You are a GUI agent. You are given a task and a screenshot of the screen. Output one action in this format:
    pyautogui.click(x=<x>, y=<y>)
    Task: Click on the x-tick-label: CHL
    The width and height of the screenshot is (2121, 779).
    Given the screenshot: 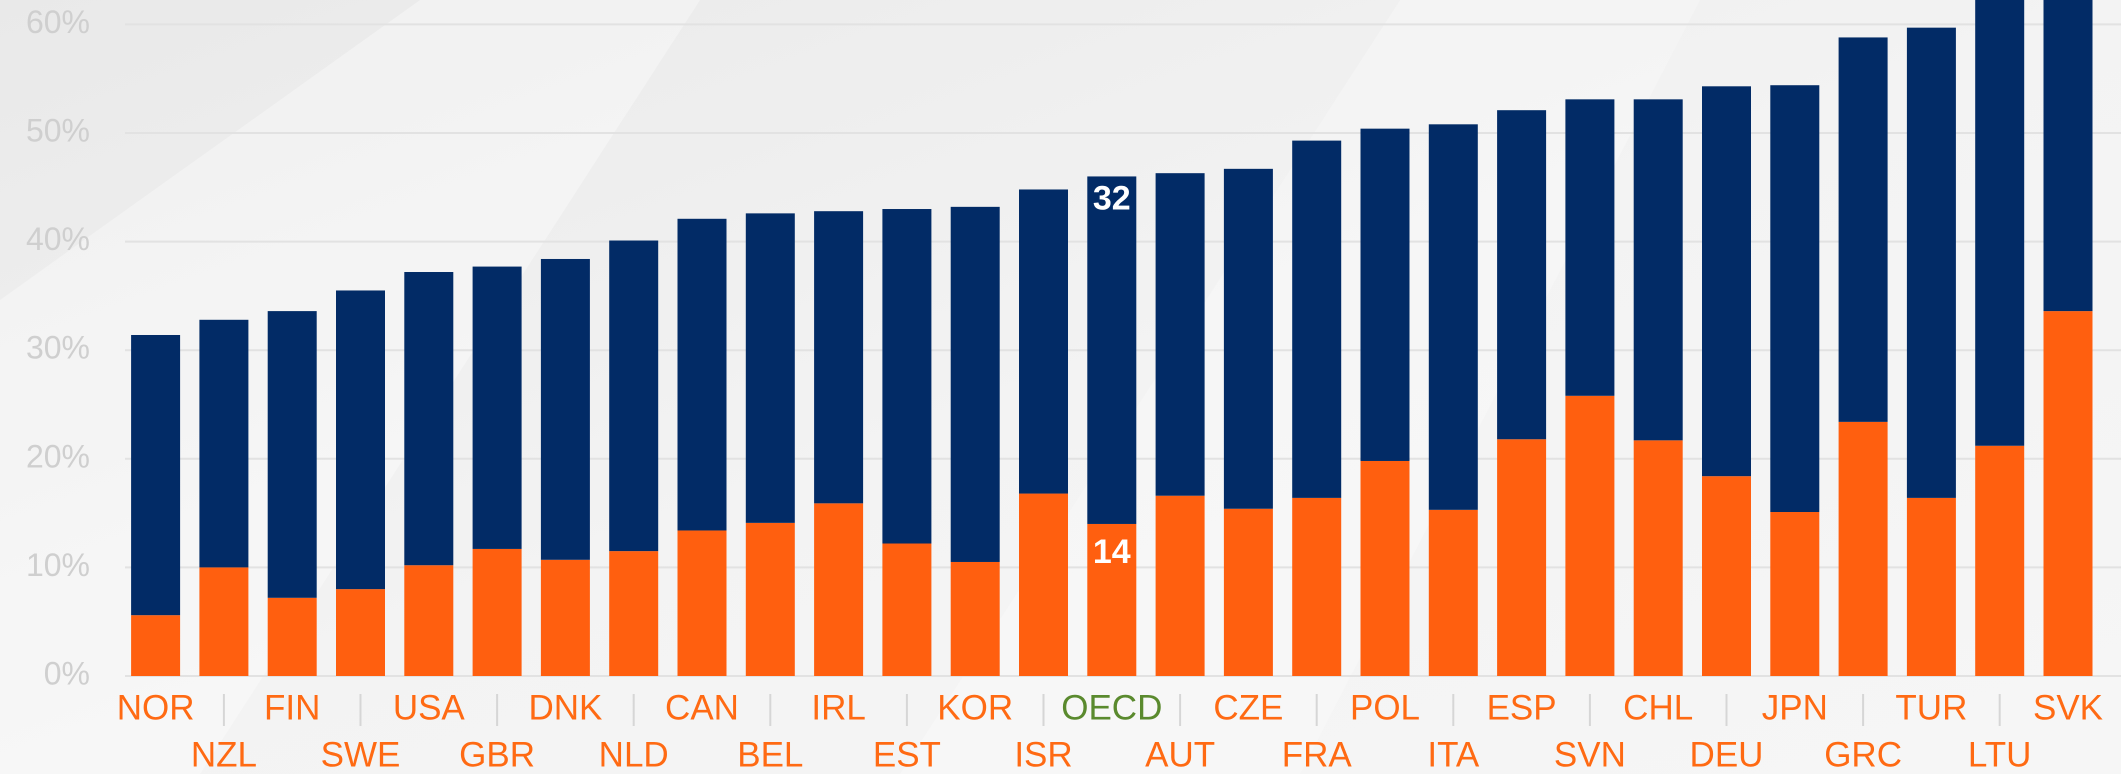 What is the action you would take?
    pyautogui.click(x=1658, y=707)
    